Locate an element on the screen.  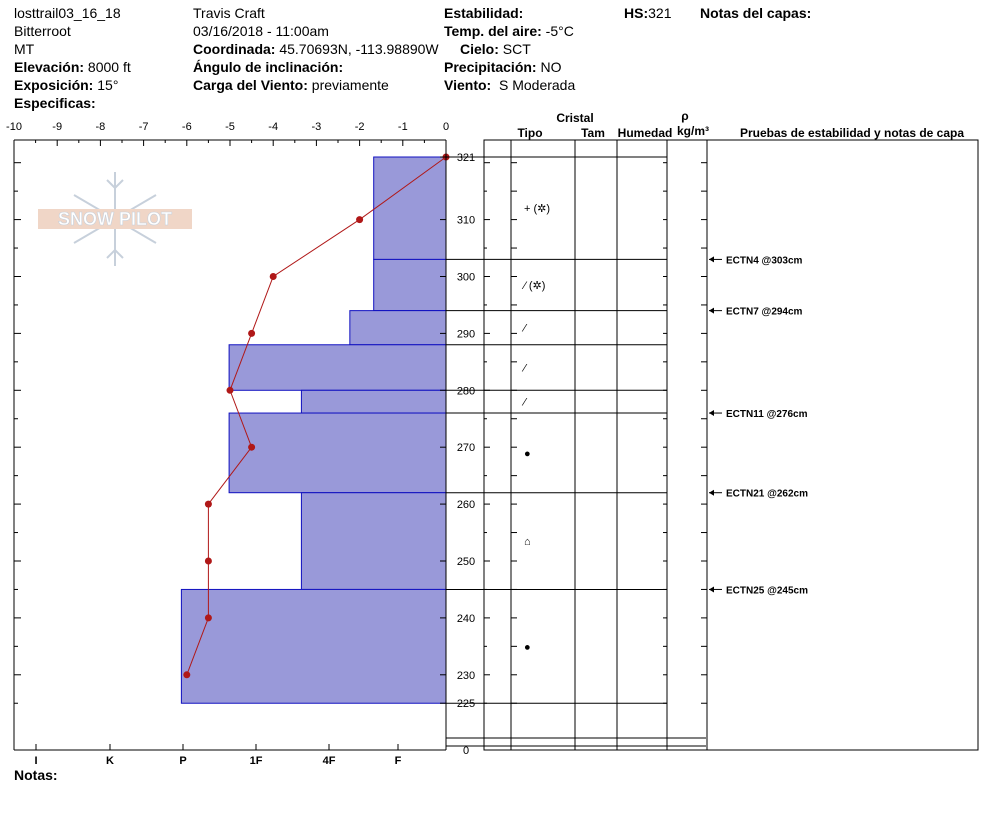
elevation-label: Elevación: is located at coordinates (49, 67).